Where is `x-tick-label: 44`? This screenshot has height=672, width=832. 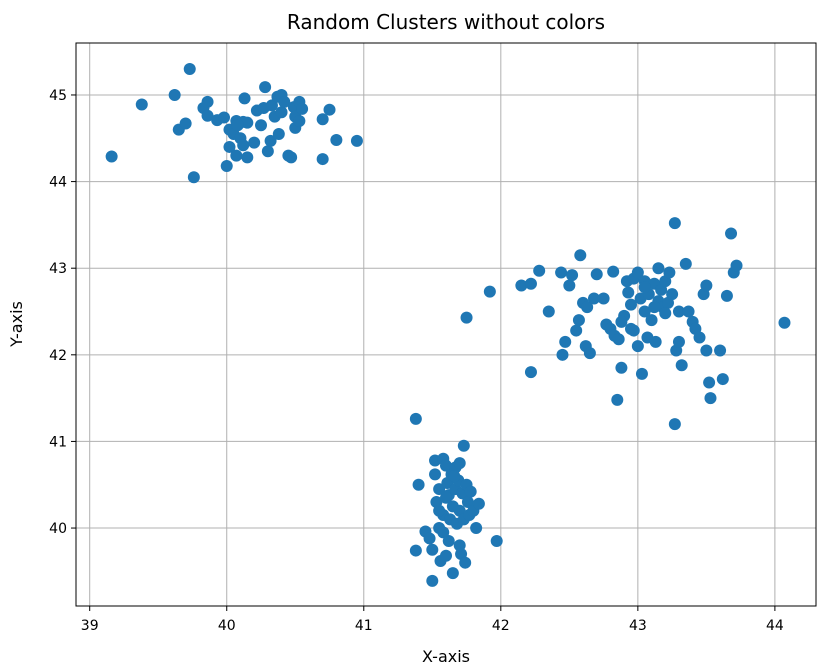
x-tick-label: 44 is located at coordinates (775, 626).